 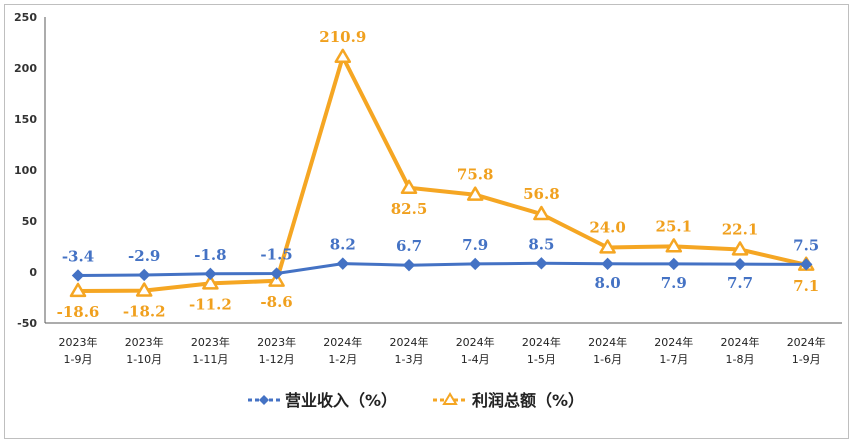 I want to click on x-tick-period: 1-4月, so click(x=475, y=359).